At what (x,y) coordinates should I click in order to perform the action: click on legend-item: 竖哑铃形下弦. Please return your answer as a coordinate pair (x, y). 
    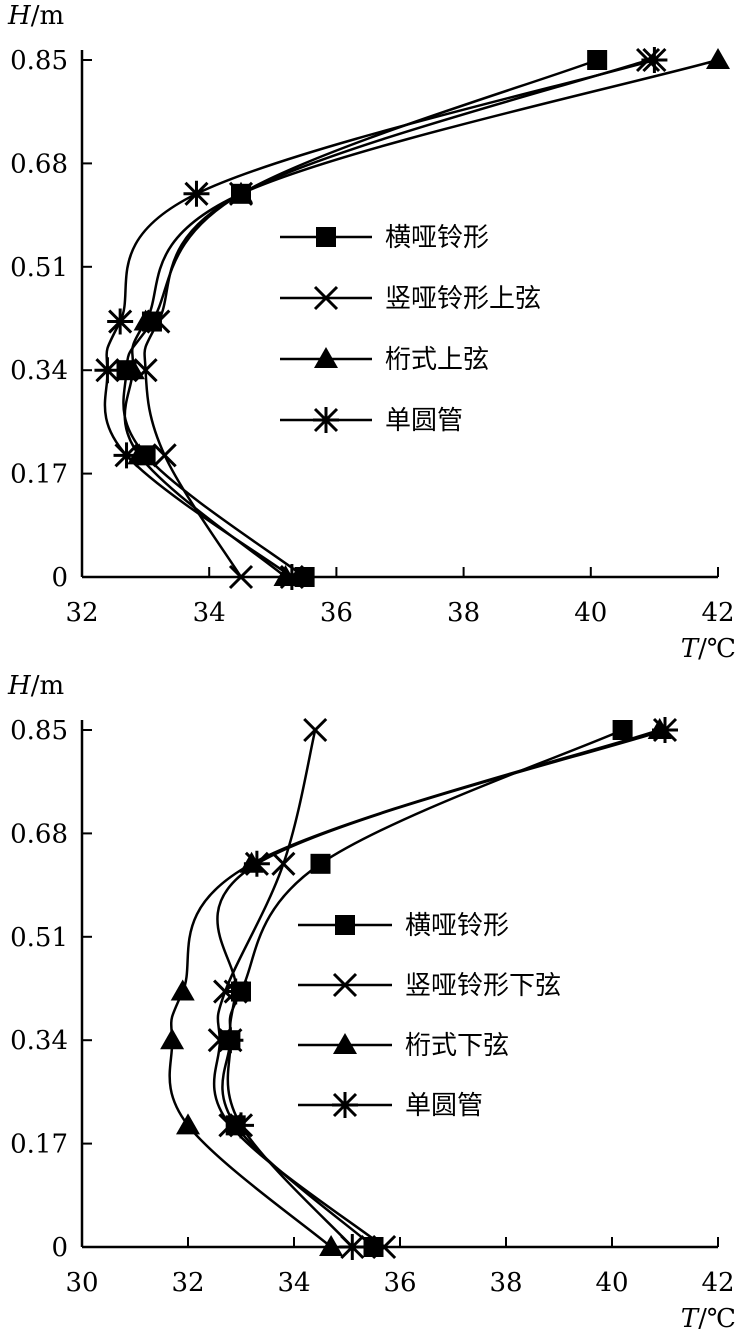
    Looking at the image, I should click on (429, 986).